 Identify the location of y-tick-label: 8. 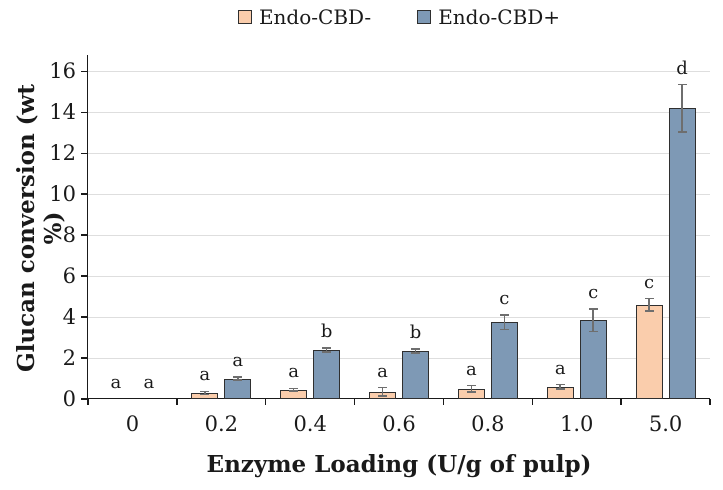
(69, 235).